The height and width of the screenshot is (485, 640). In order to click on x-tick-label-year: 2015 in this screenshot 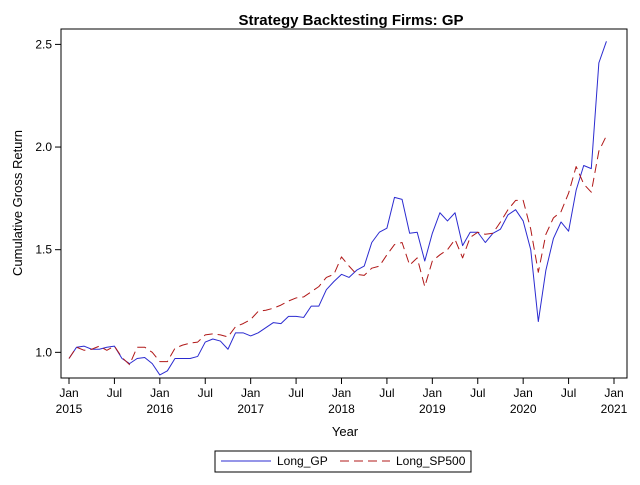, I will do `click(69, 409)`.